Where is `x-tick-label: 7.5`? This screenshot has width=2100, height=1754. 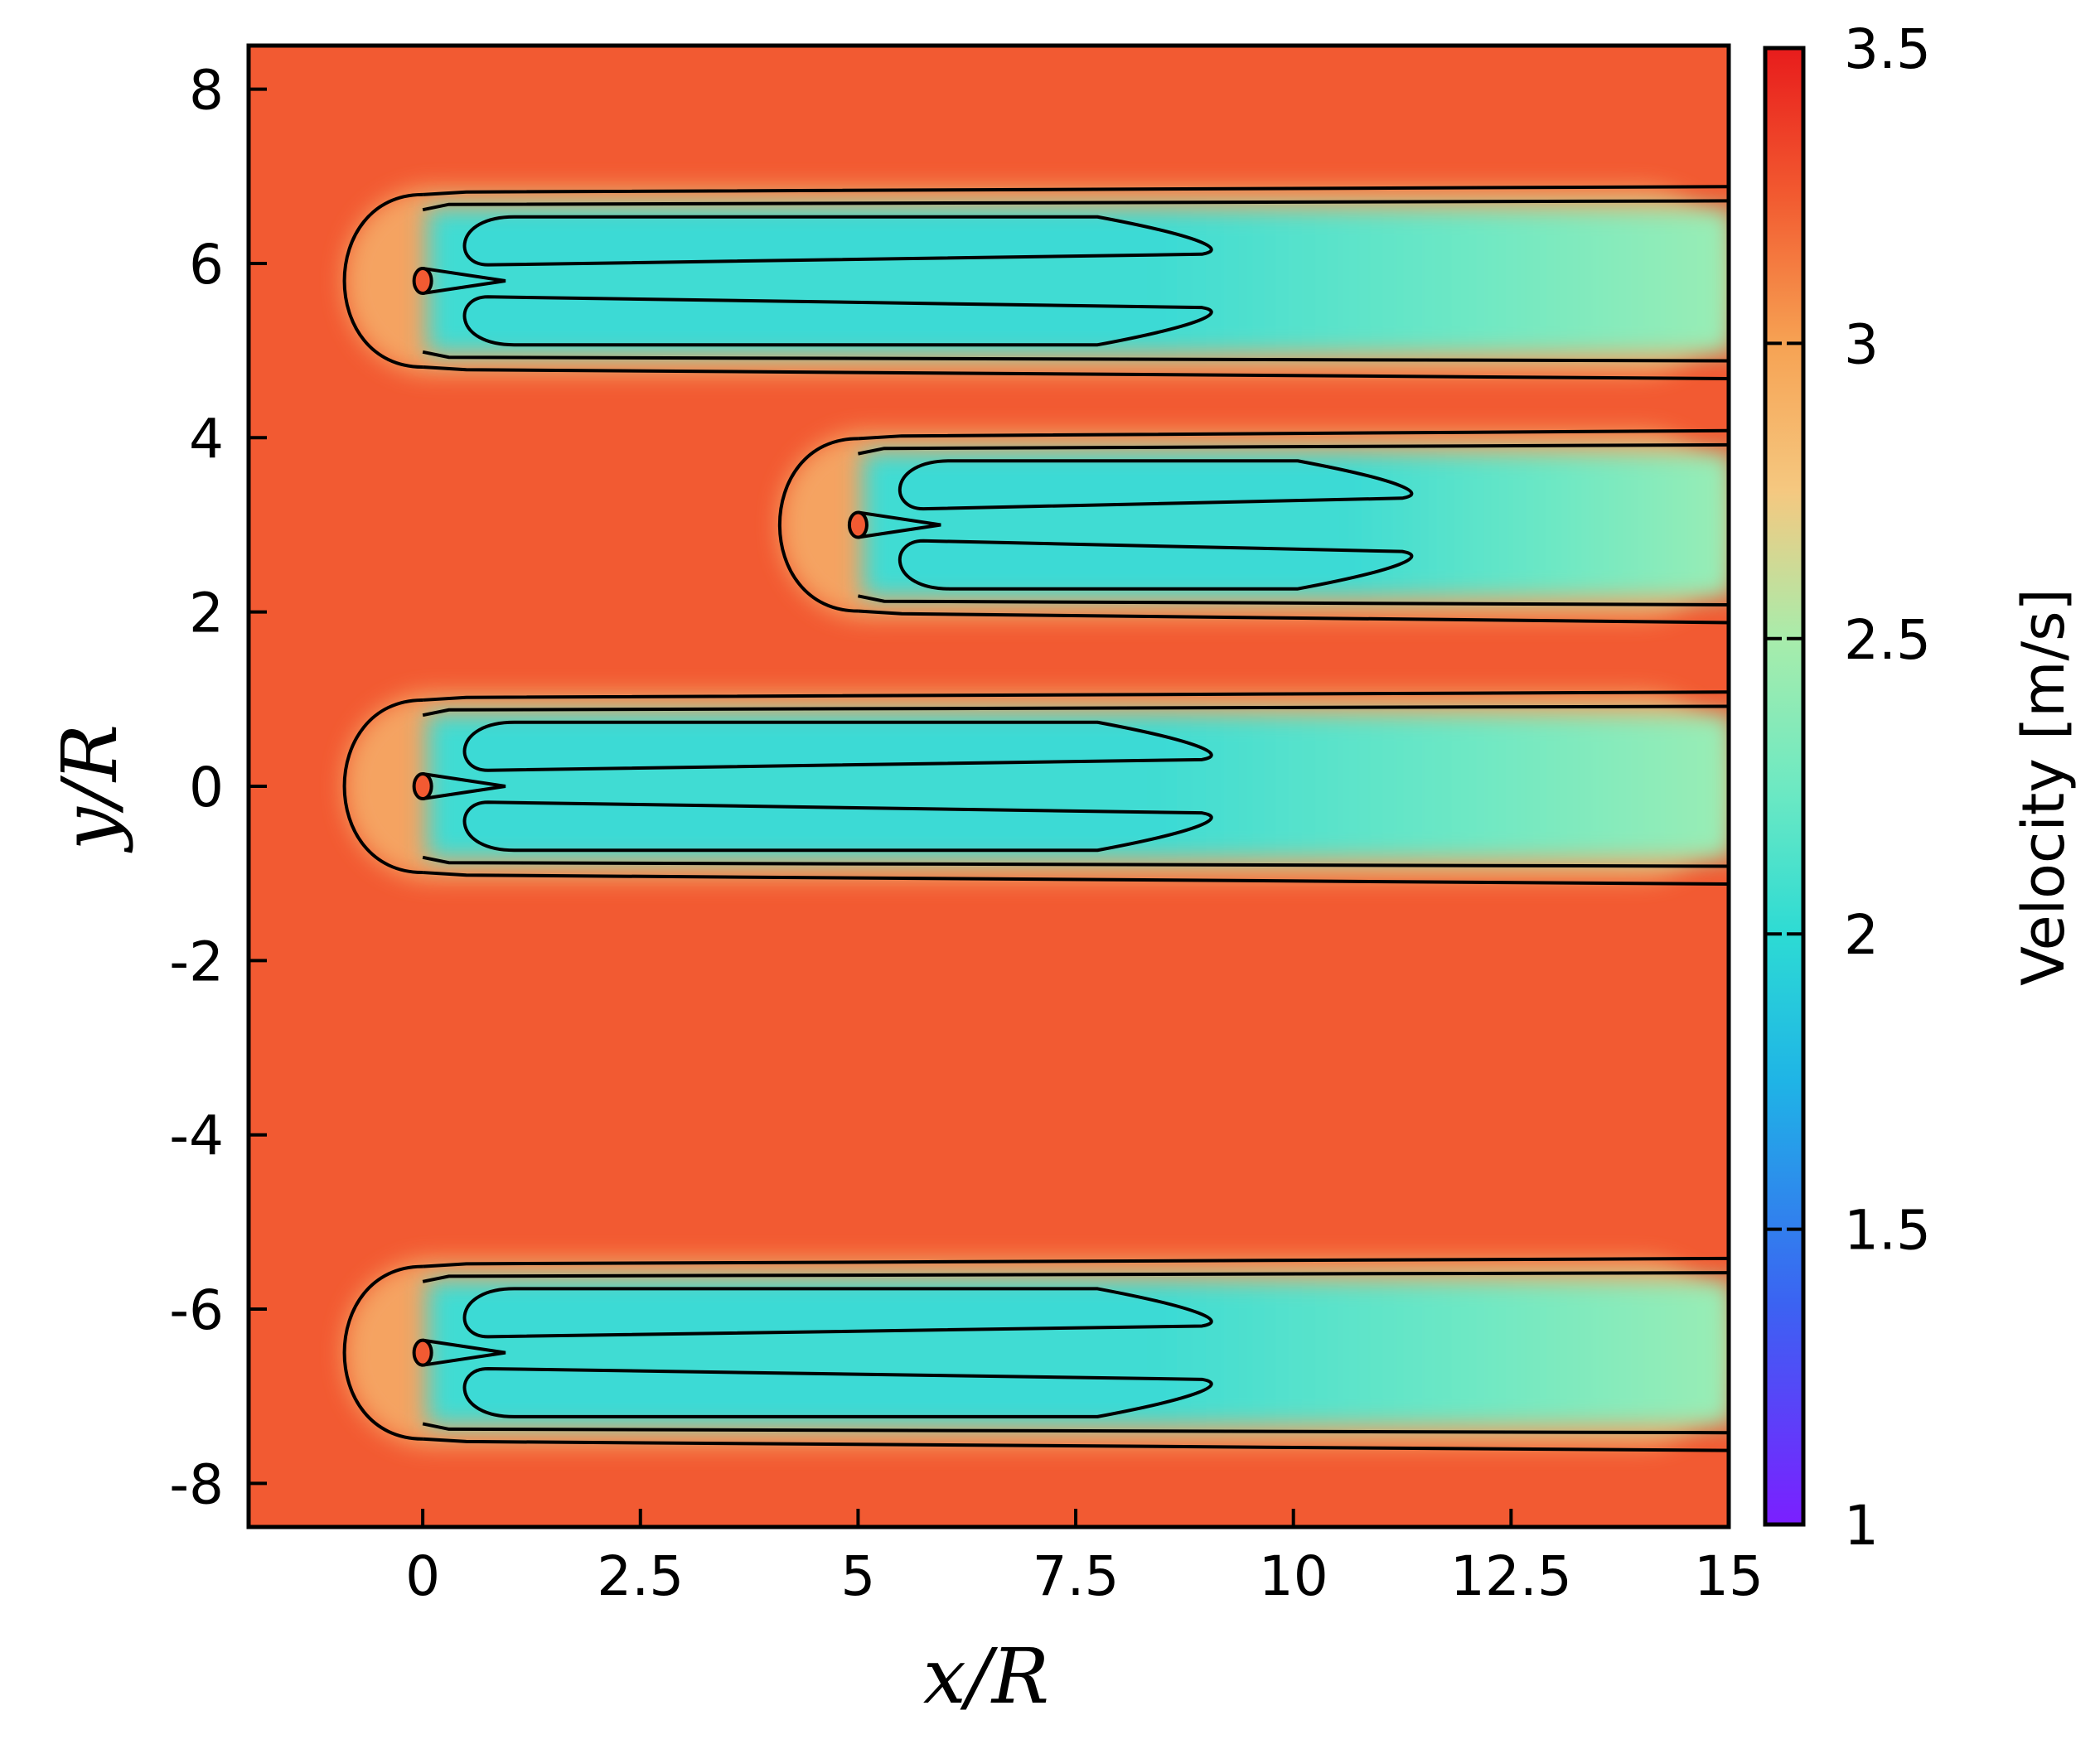 x-tick-label: 7.5 is located at coordinates (1076, 1576).